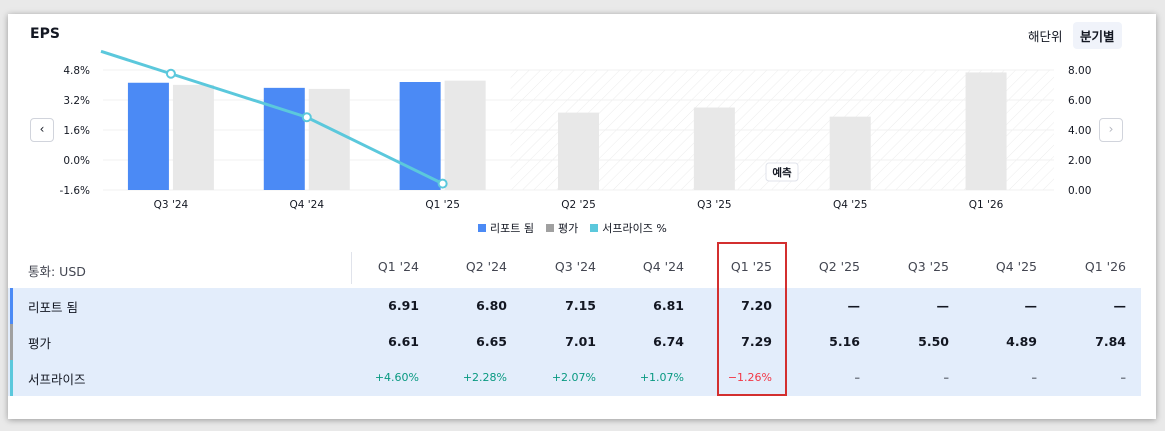 The image size is (1165, 431). Describe the element at coordinates (403, 305) in the screenshot. I see `table-cell: 6.91` at that location.